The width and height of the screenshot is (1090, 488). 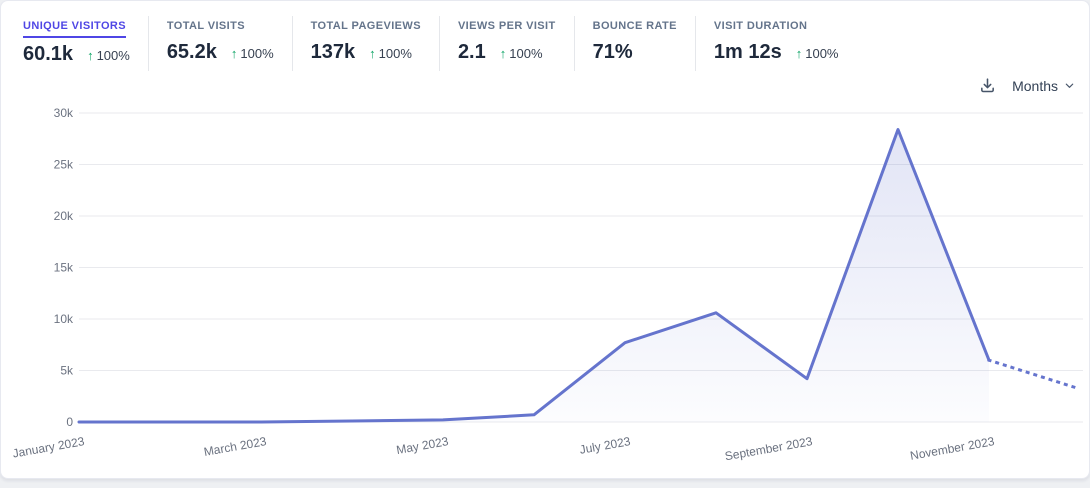 What do you see at coordinates (1069, 85) in the screenshot?
I see `chevron-down-icon` at bounding box center [1069, 85].